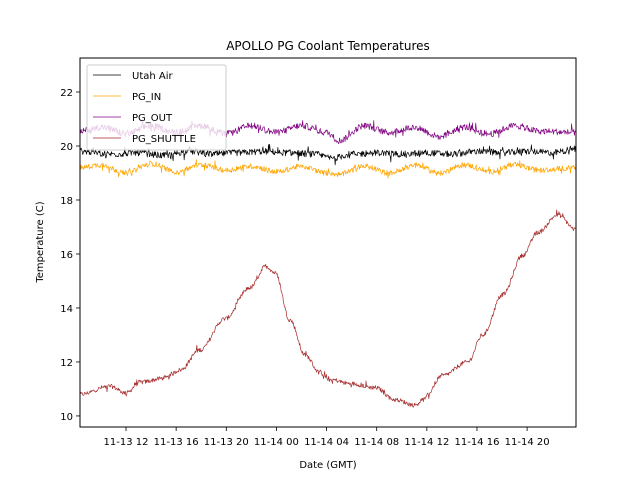  What do you see at coordinates (326, 442) in the screenshot?
I see `x-tick-label: 11-14 04` at bounding box center [326, 442].